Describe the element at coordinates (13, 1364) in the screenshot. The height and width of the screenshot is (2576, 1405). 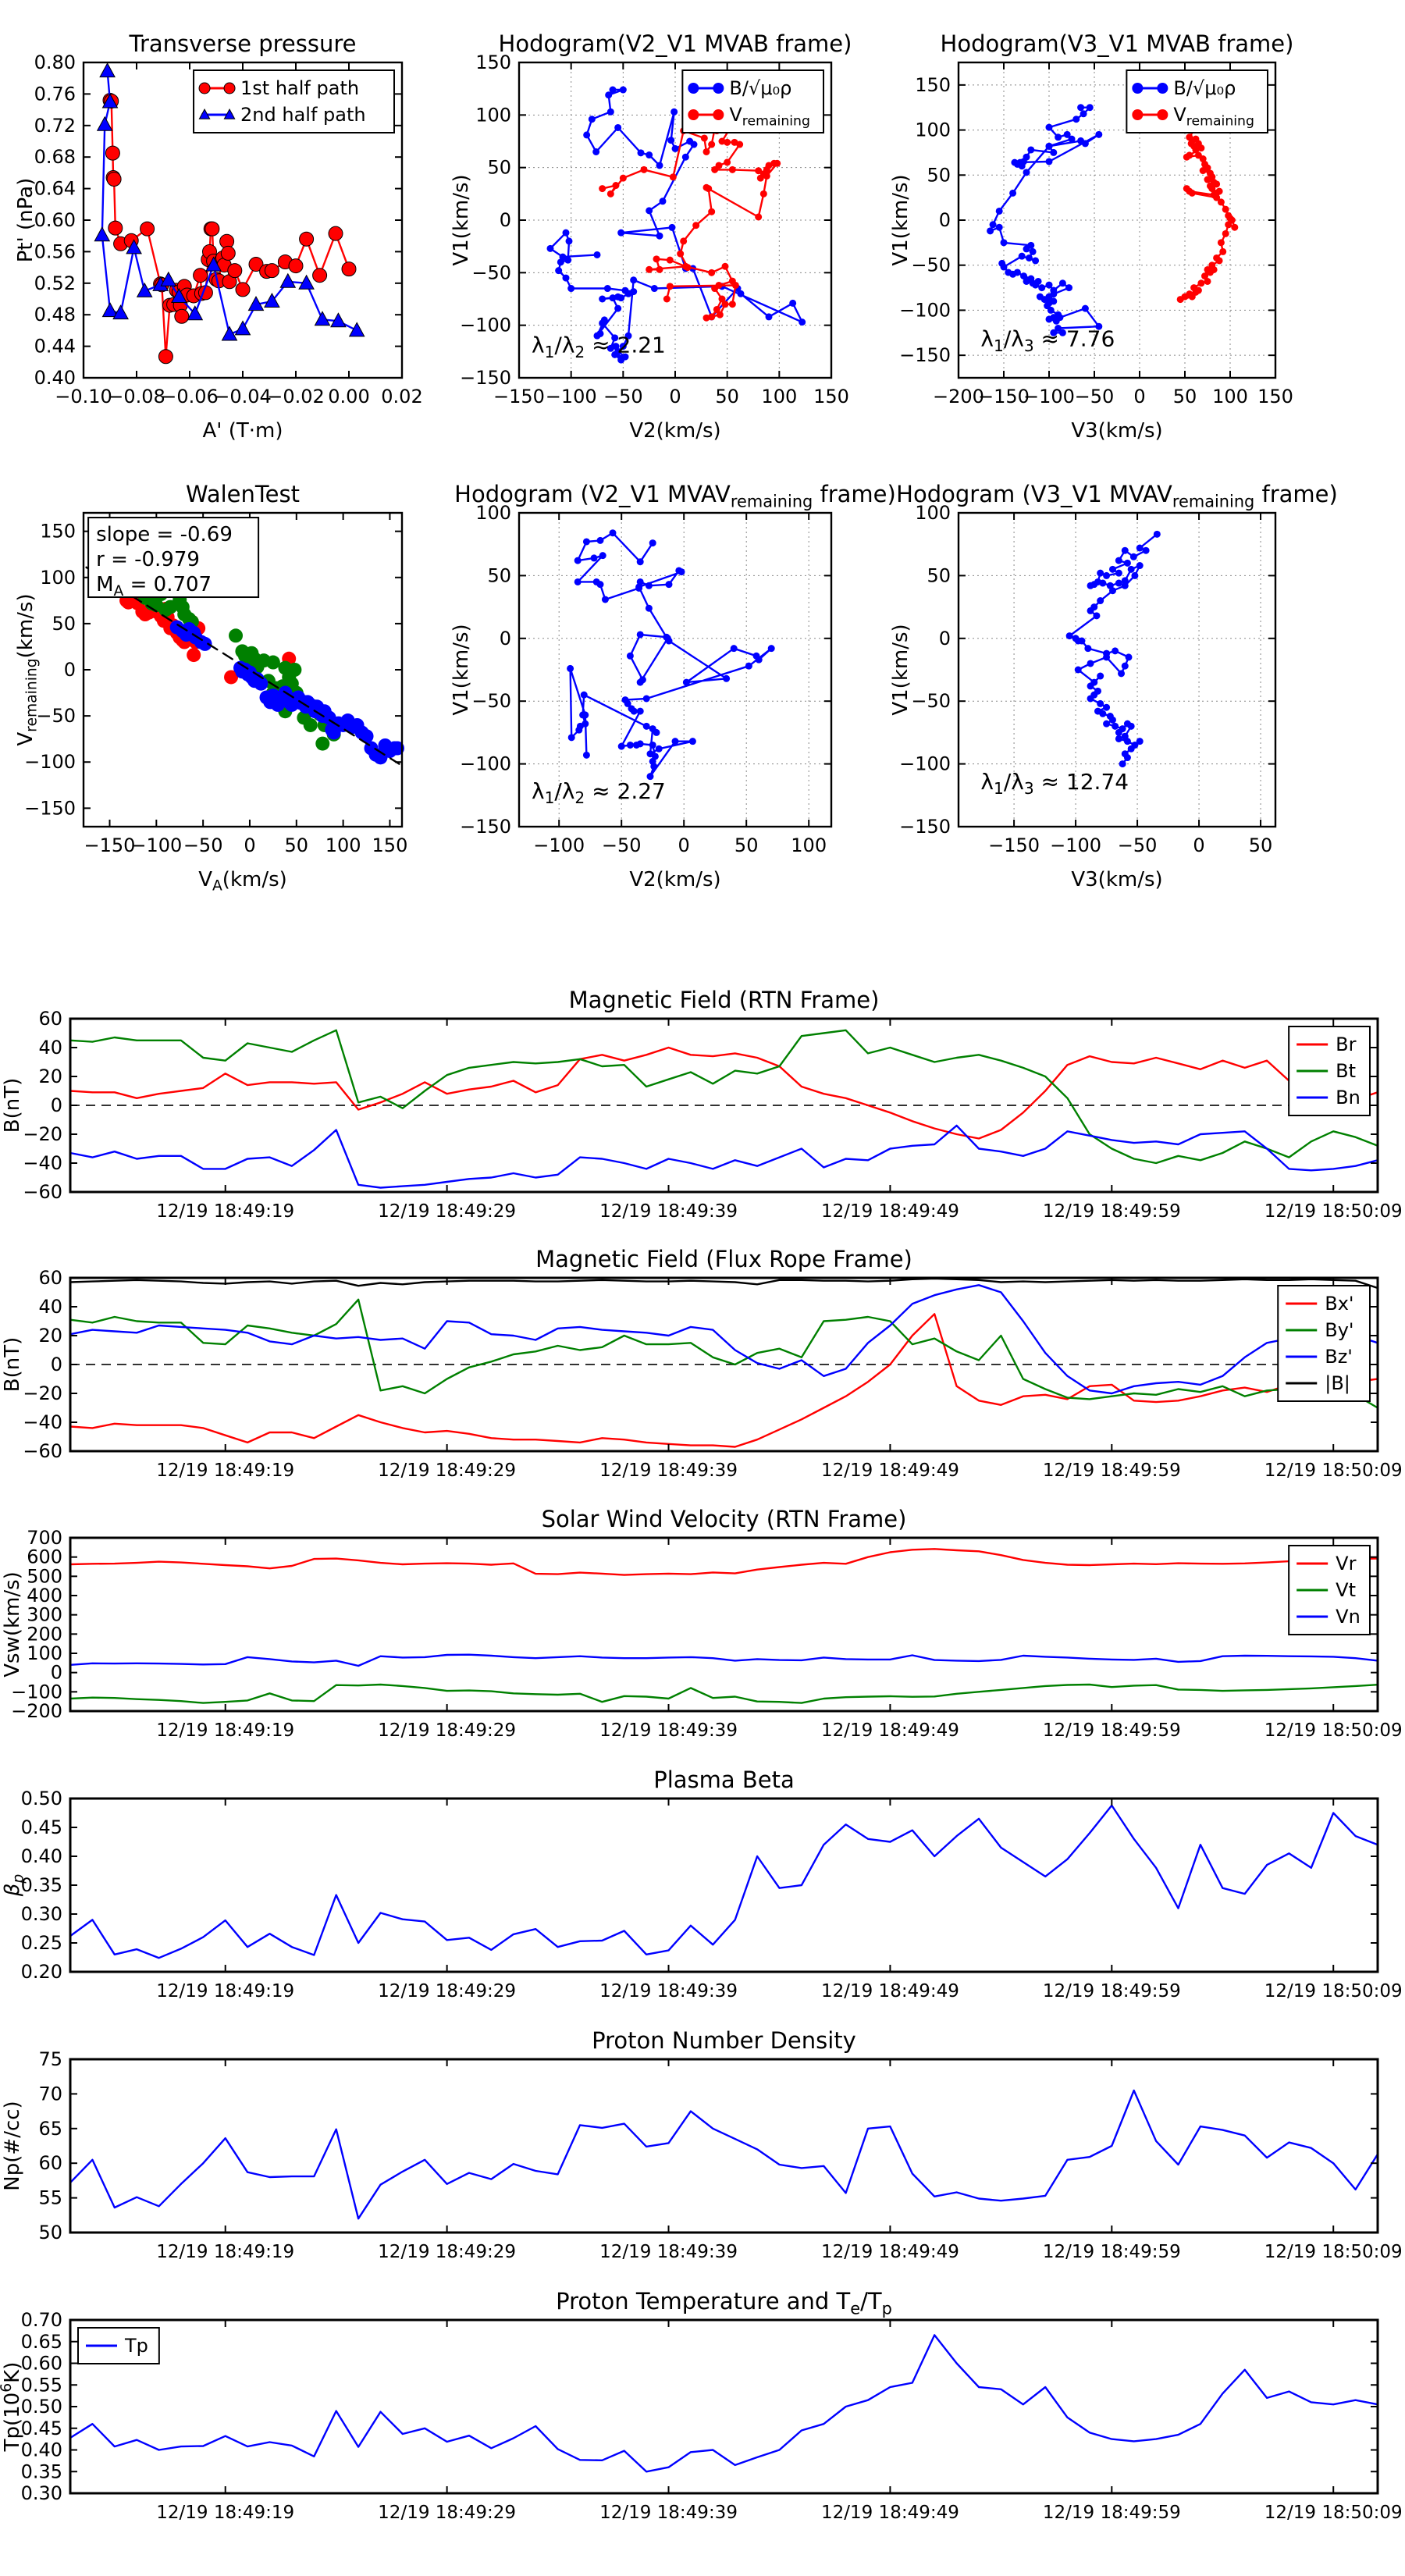
I see `svg-text: B(nT)` at that location.